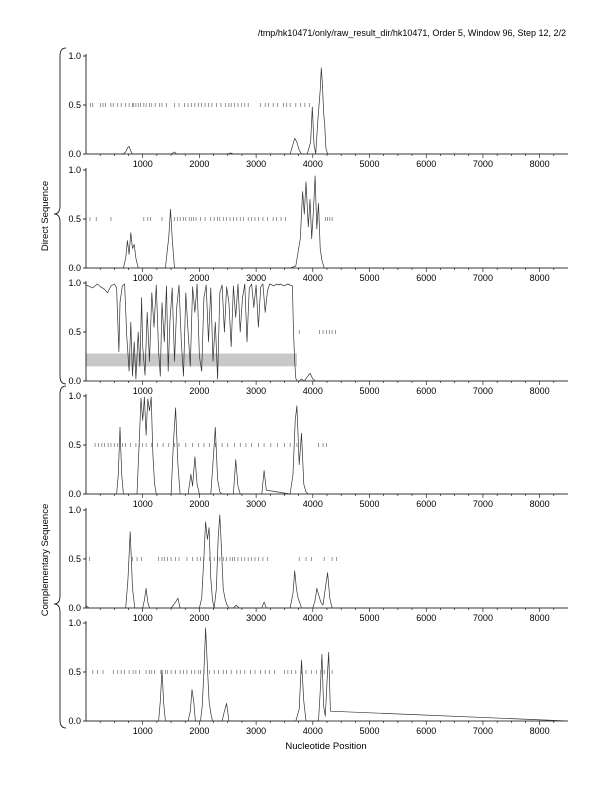  What do you see at coordinates (45, 560) in the screenshot?
I see `complementary-group-label: Complementary Sequence` at bounding box center [45, 560].